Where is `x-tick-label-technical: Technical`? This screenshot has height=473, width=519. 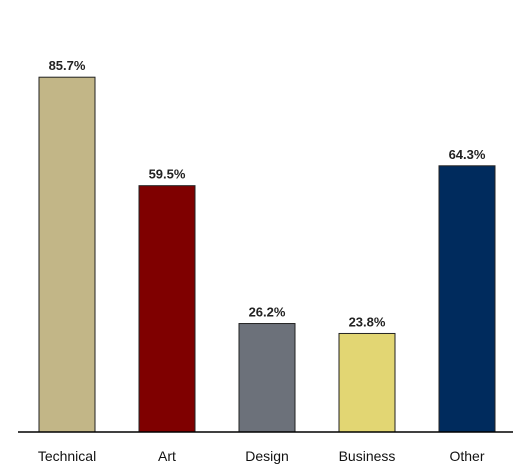 x-tick-label-technical: Technical is located at coordinates (67, 456).